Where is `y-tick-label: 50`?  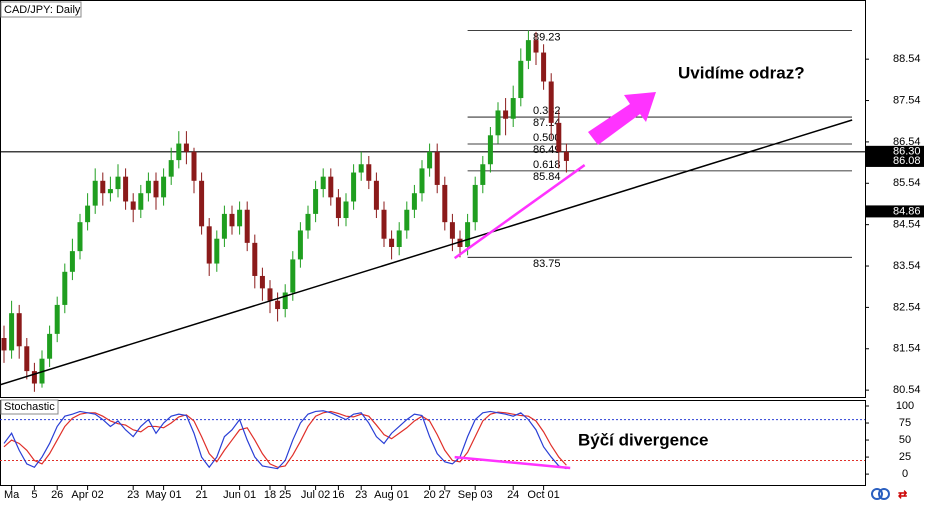
y-tick-label: 50 is located at coordinates (905, 440).